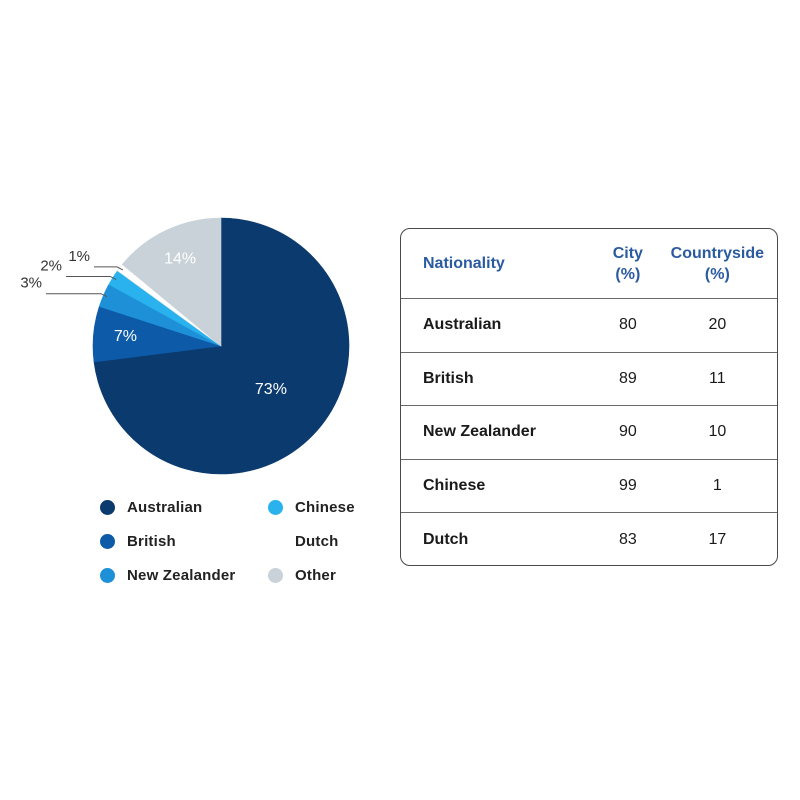  What do you see at coordinates (125, 336) in the screenshot?
I see `pie-data-label: 7%` at bounding box center [125, 336].